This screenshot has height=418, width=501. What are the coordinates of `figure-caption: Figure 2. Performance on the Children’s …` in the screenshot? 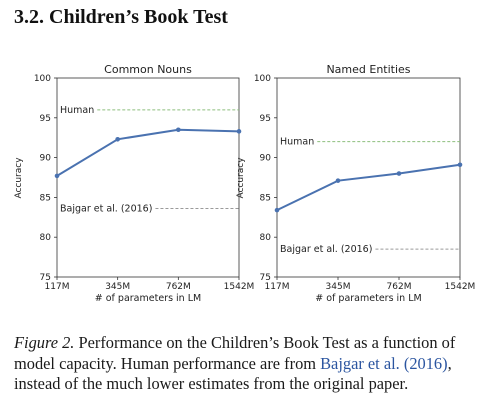 It's located at (254, 364).